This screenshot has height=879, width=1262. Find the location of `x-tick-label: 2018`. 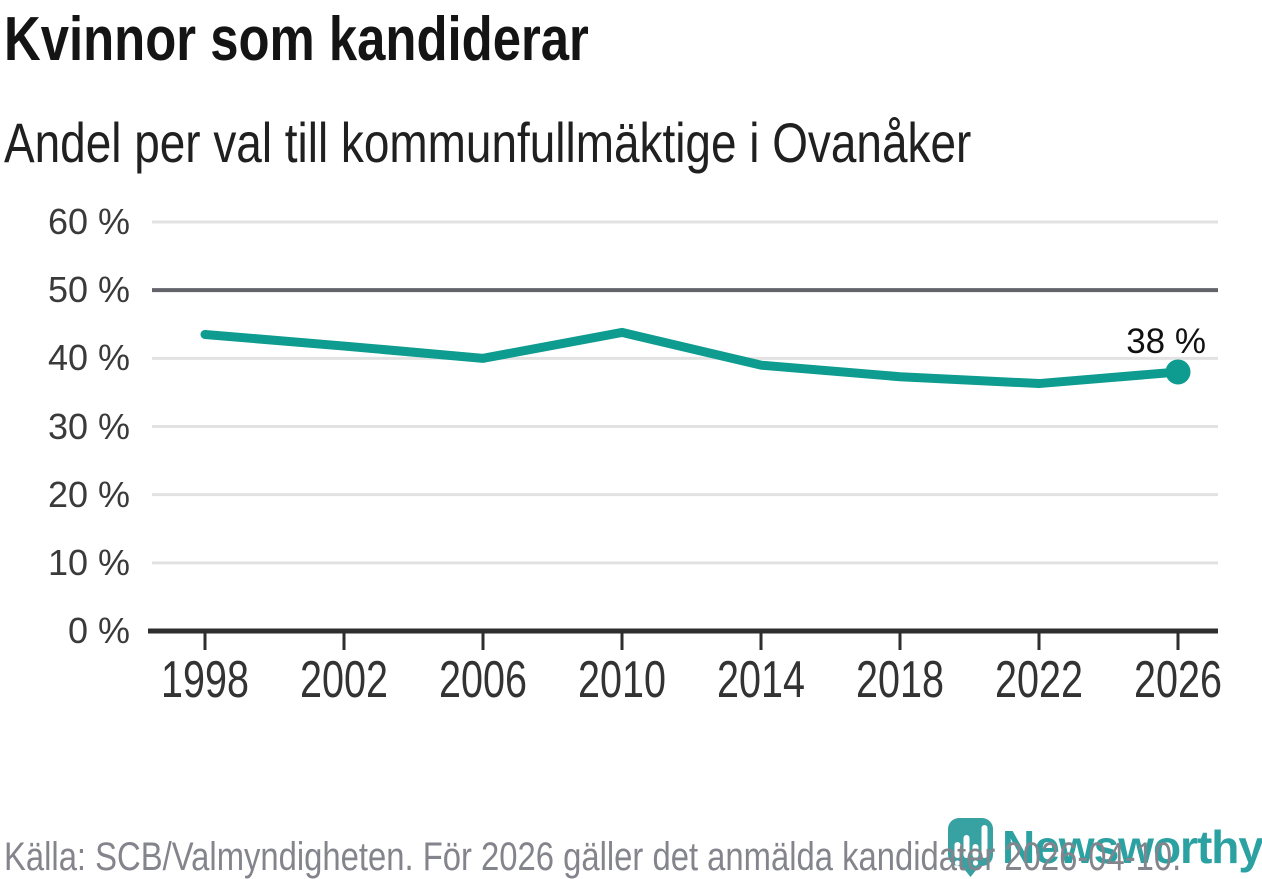

x-tick-label: 2018 is located at coordinates (900, 680).